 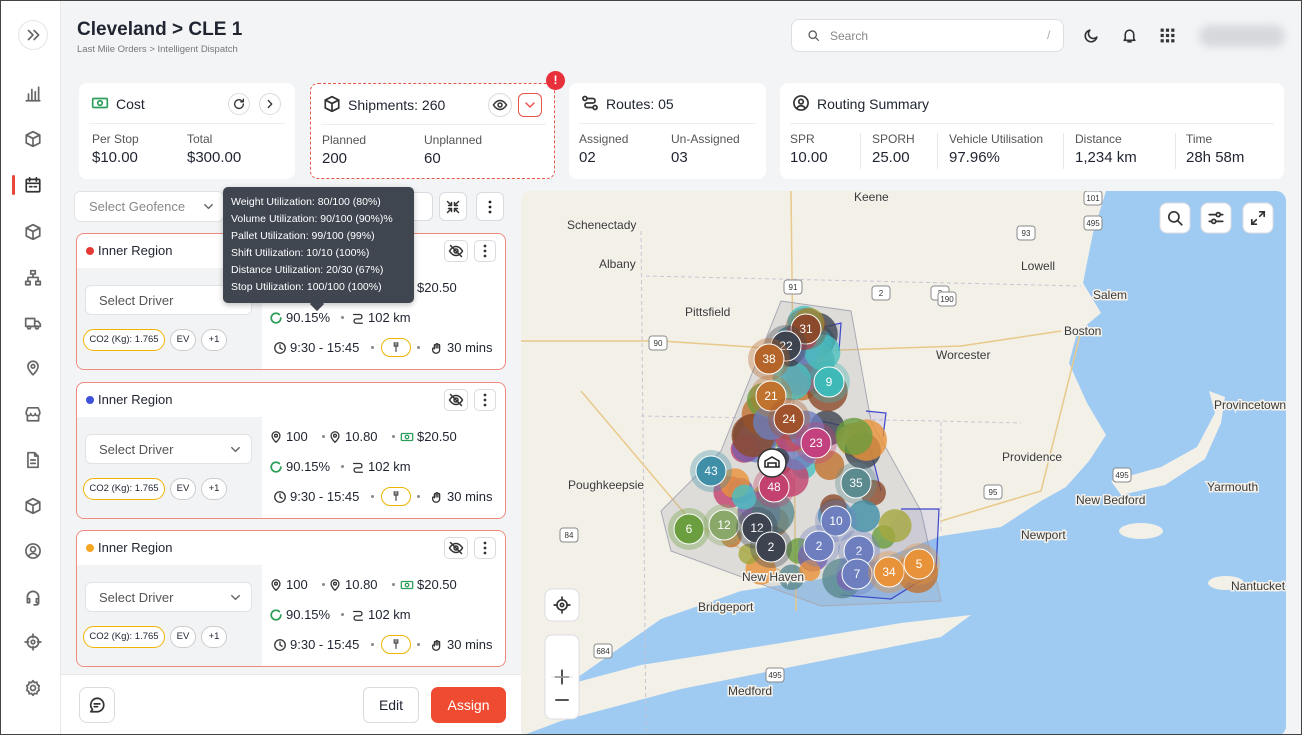 I want to click on theme-toggle, so click(x=1091, y=35).